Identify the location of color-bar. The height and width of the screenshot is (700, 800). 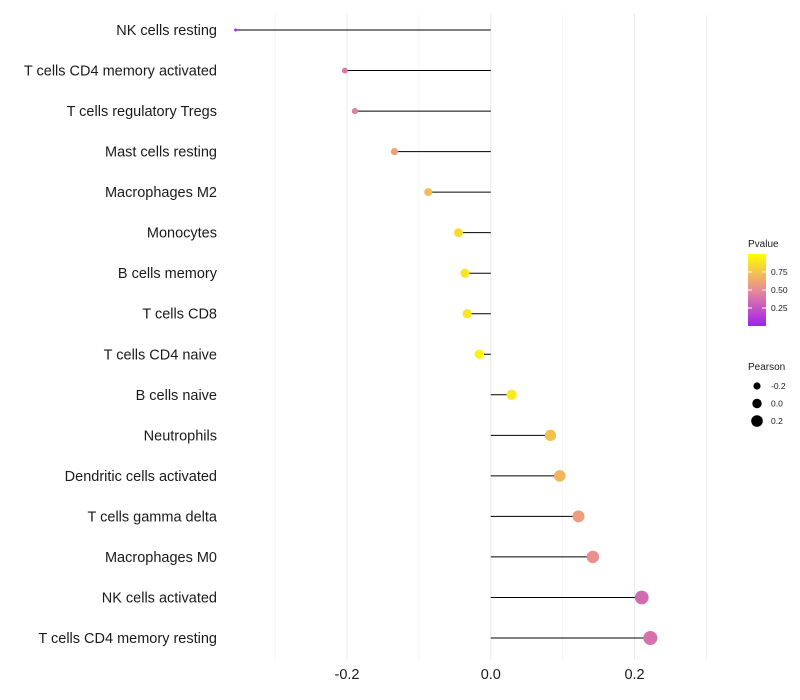
(757, 290).